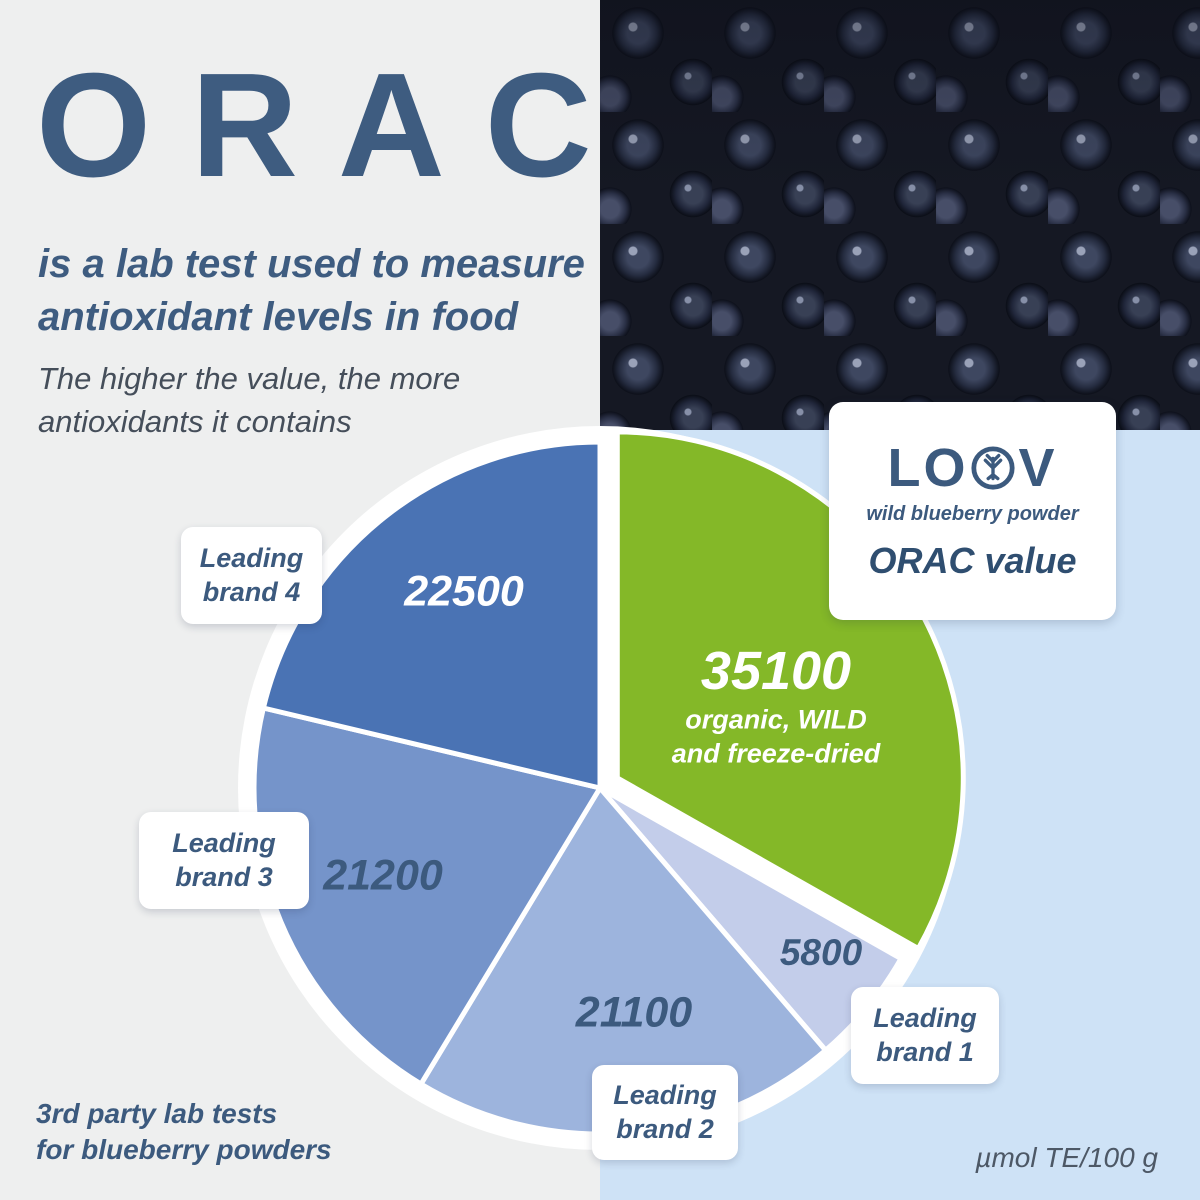  Describe the element at coordinates (1038, 467) in the screenshot. I see `loov-logo-text-v: V` at that location.